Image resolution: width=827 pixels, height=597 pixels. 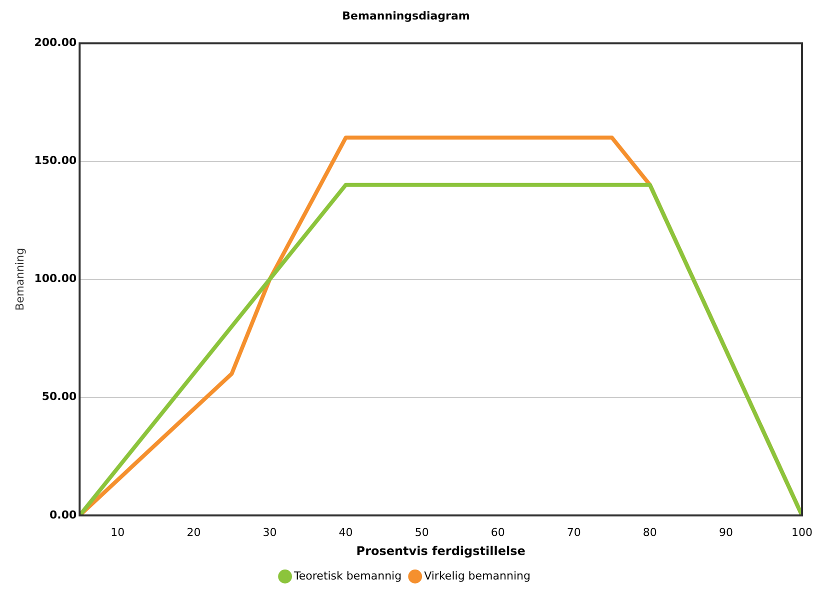 What do you see at coordinates (63, 515) in the screenshot?
I see `y-tick-label: 0.00` at bounding box center [63, 515].